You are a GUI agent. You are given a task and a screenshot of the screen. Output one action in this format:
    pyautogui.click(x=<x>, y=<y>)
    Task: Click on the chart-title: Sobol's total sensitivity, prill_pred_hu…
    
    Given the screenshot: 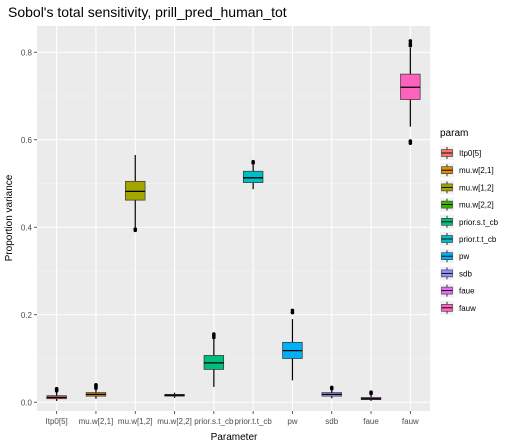 What is the action you would take?
    pyautogui.click(x=147, y=12)
    